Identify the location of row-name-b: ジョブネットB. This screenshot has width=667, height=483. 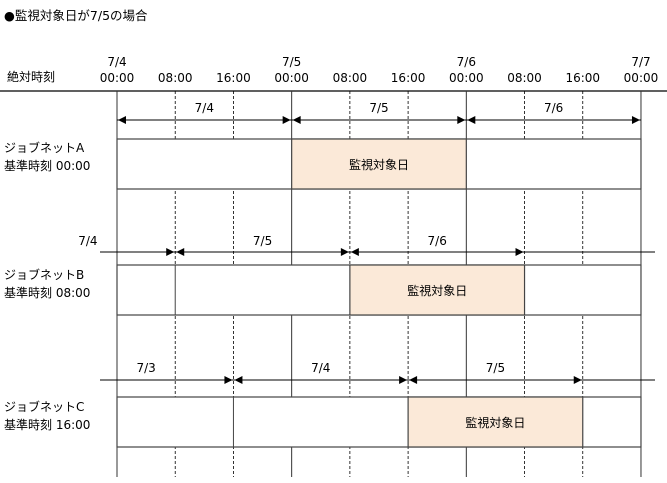
(44, 275).